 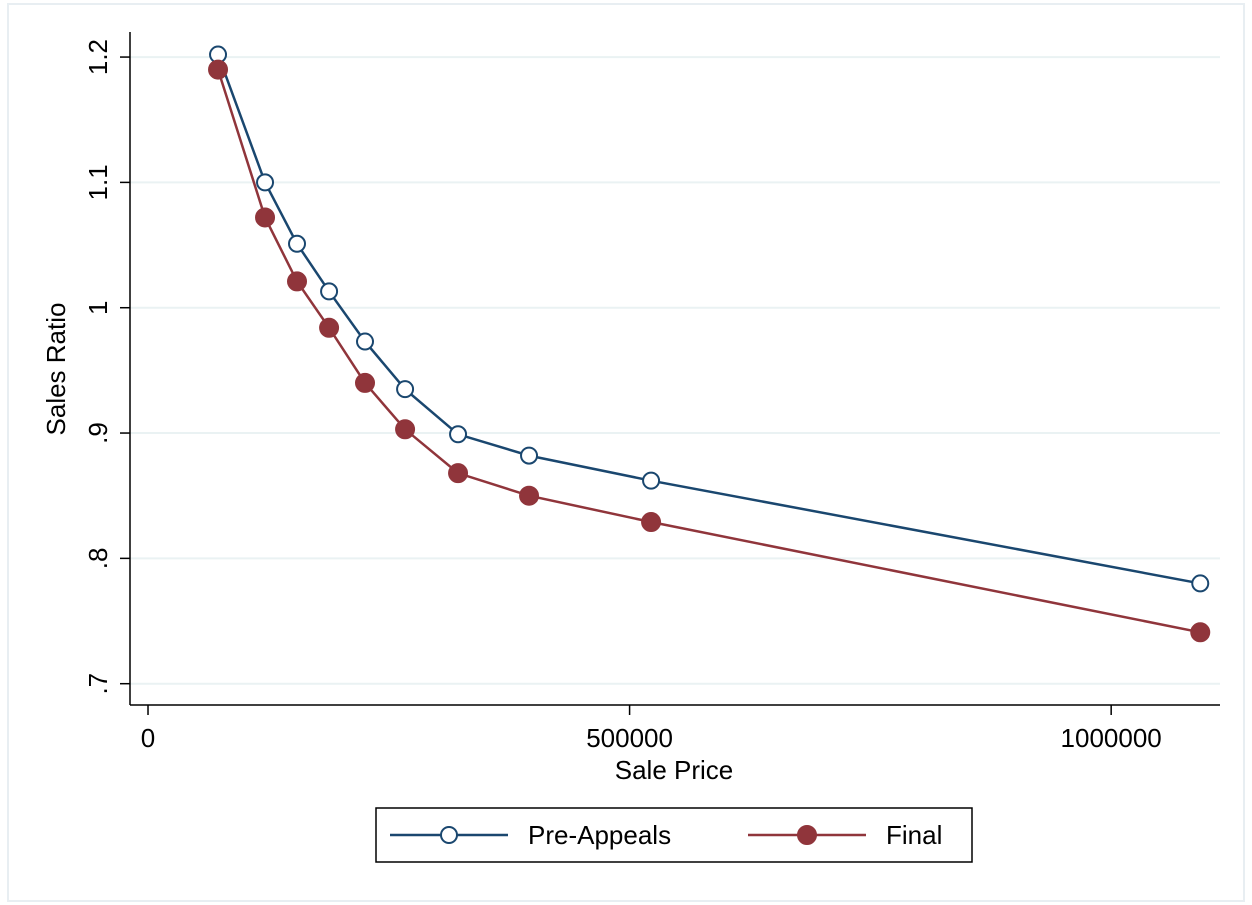 I want to click on y-tick-label: .8, so click(x=98, y=559).